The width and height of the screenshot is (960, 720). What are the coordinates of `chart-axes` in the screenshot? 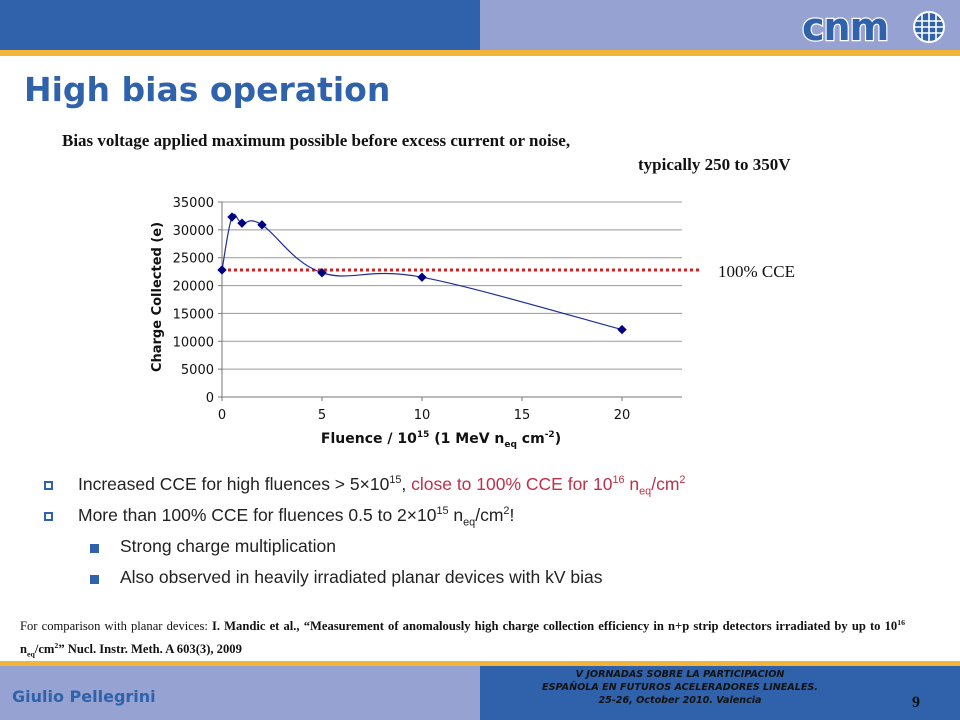 It's located at (450, 301).